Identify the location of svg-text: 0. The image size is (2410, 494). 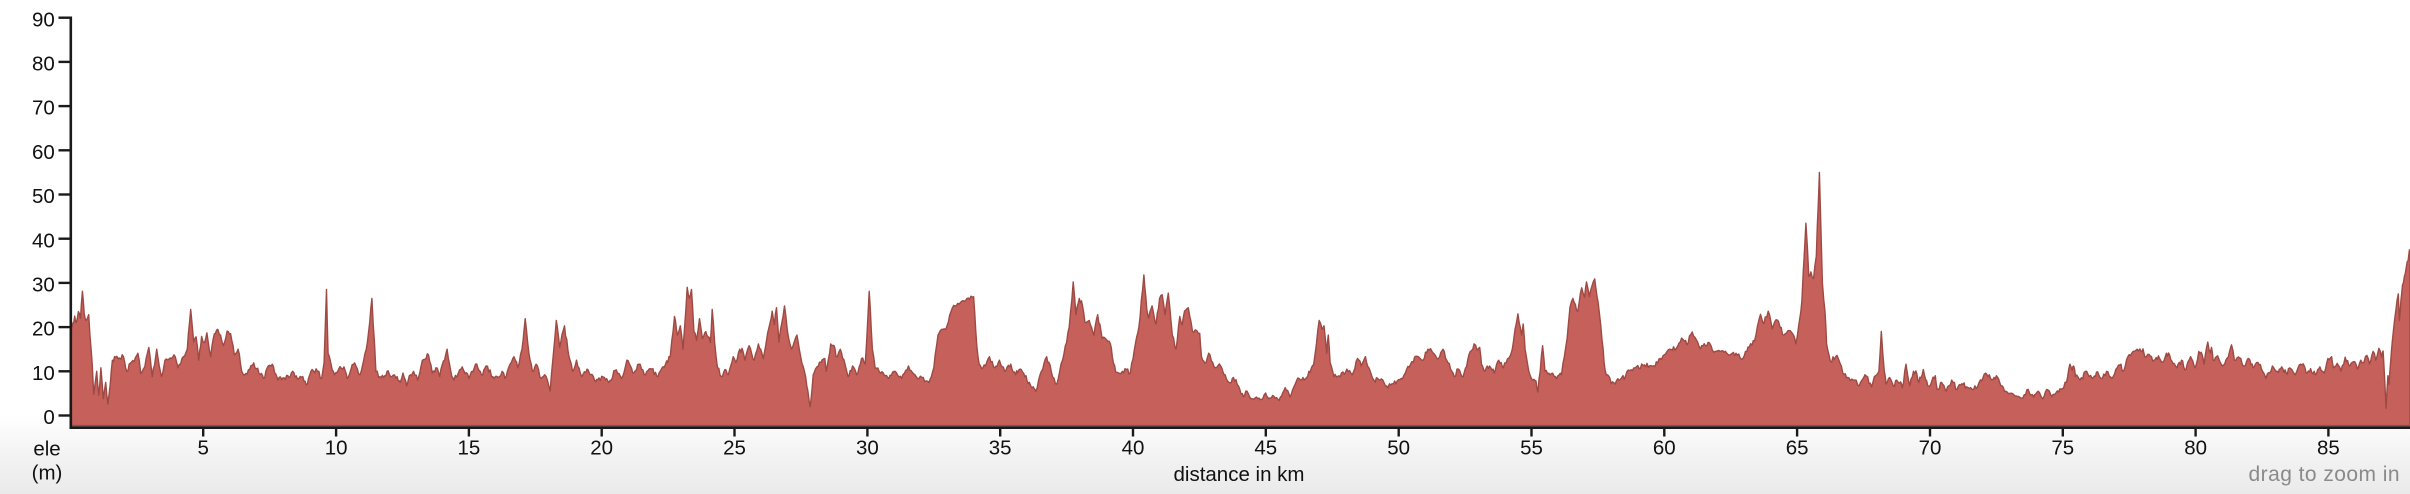
(48, 417).